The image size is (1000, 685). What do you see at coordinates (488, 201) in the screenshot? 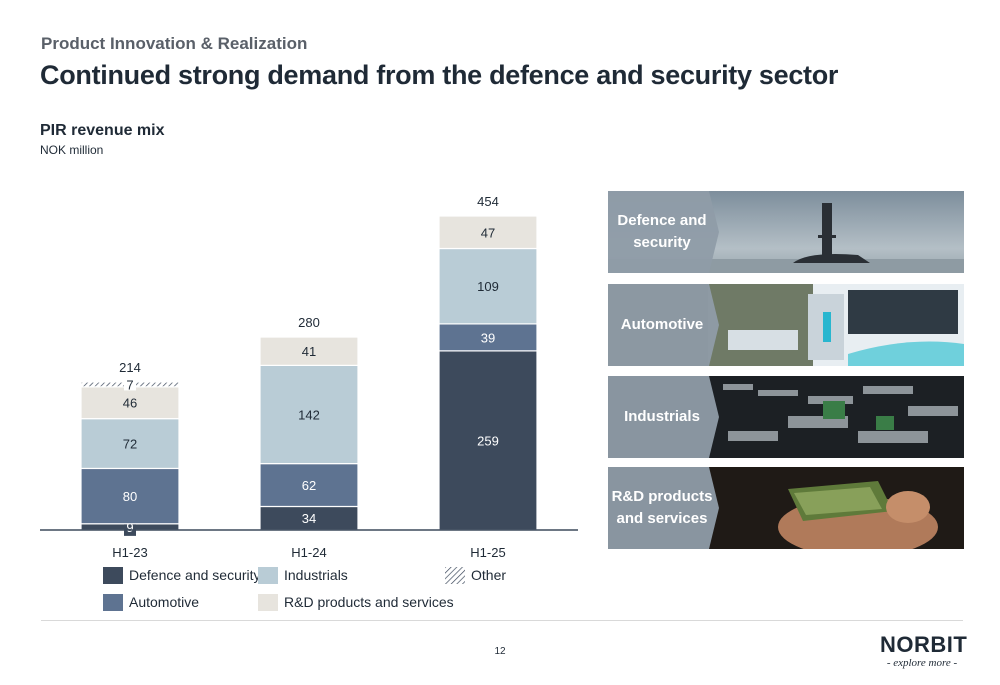
I see `bar-total-label: 454` at bounding box center [488, 201].